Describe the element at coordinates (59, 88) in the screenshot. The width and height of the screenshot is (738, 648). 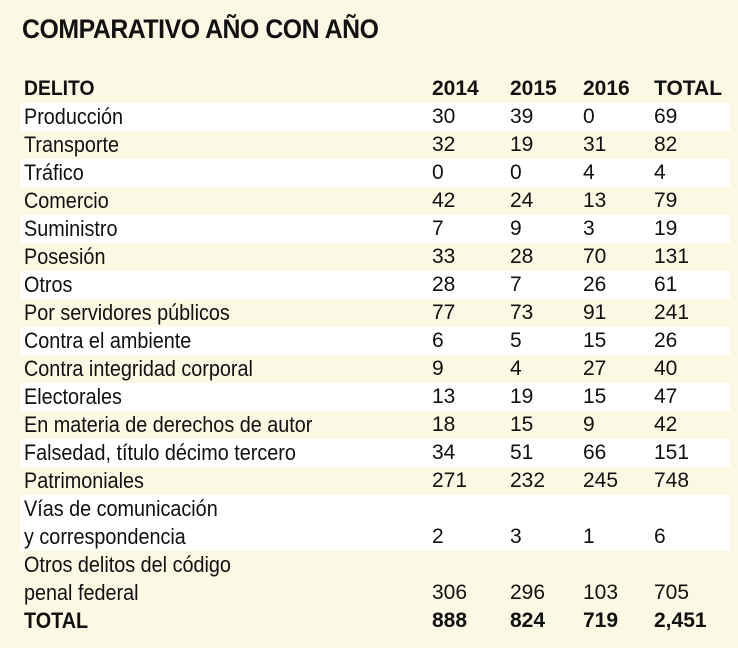
I see `header-delito: DELITO` at that location.